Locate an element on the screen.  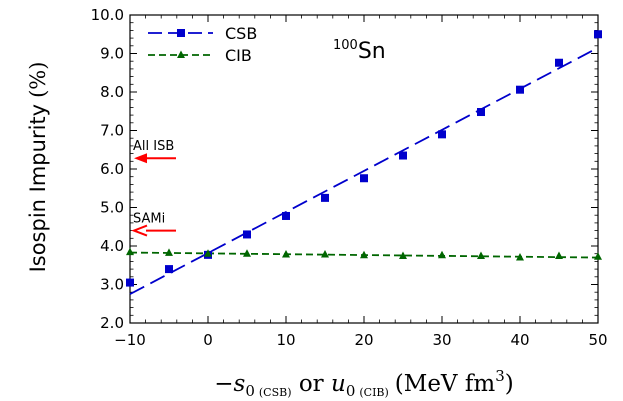
nucleus-mass: 100 is located at coordinates (345, 45).